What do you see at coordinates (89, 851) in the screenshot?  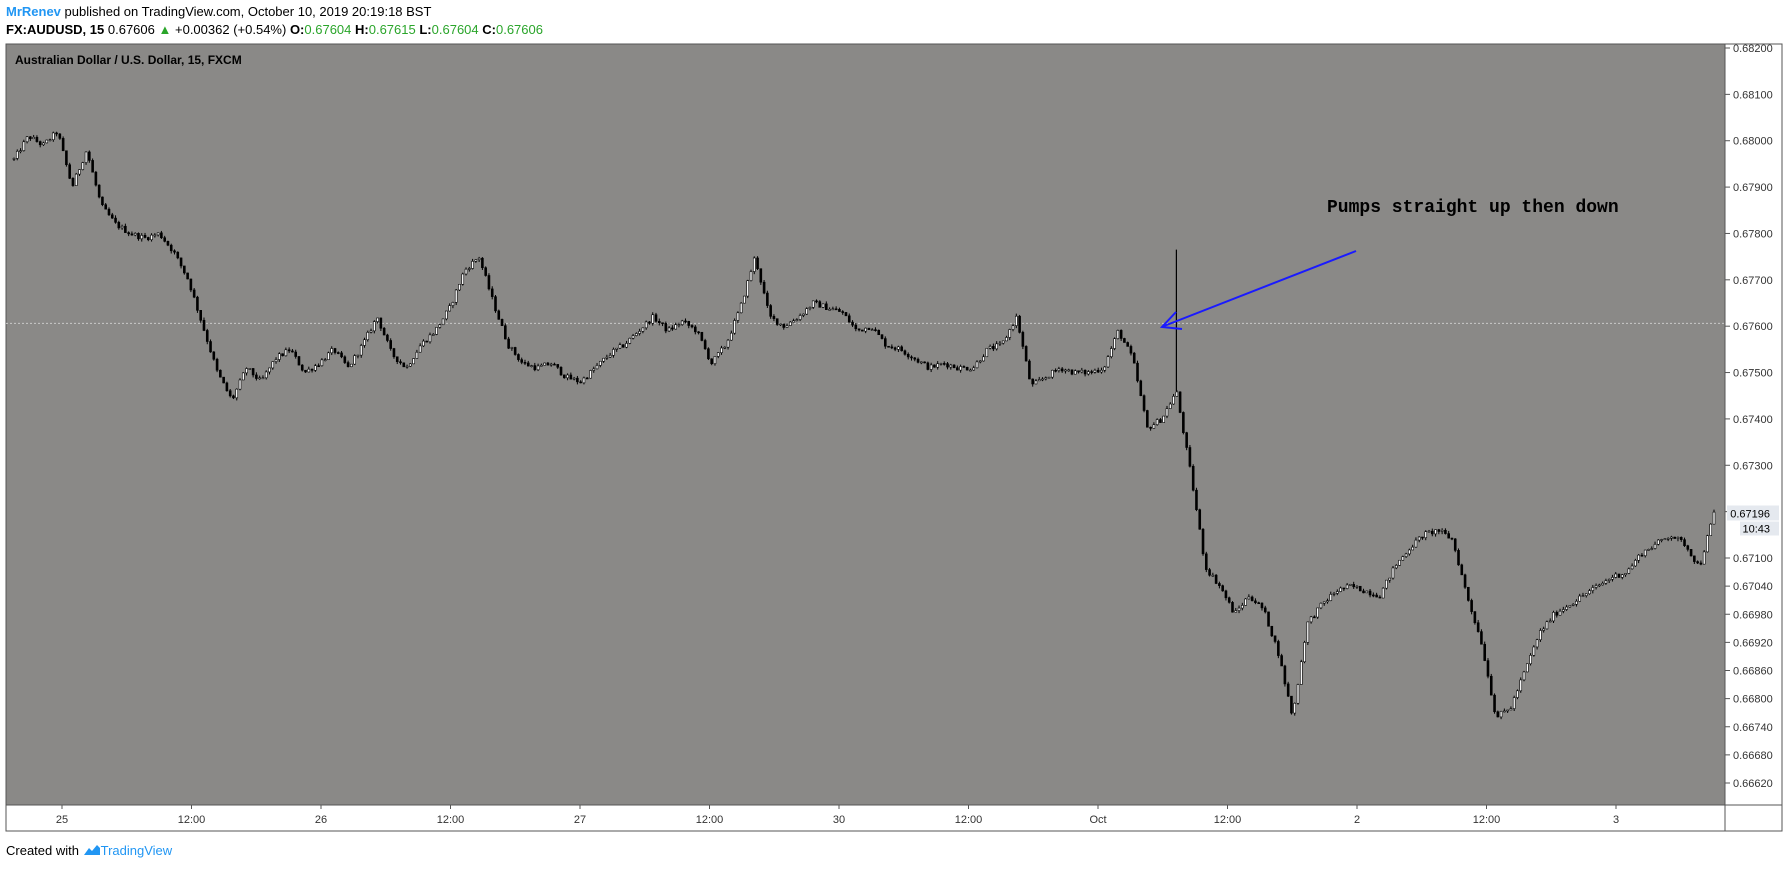 I see `footer: Created with TradingView` at bounding box center [89, 851].